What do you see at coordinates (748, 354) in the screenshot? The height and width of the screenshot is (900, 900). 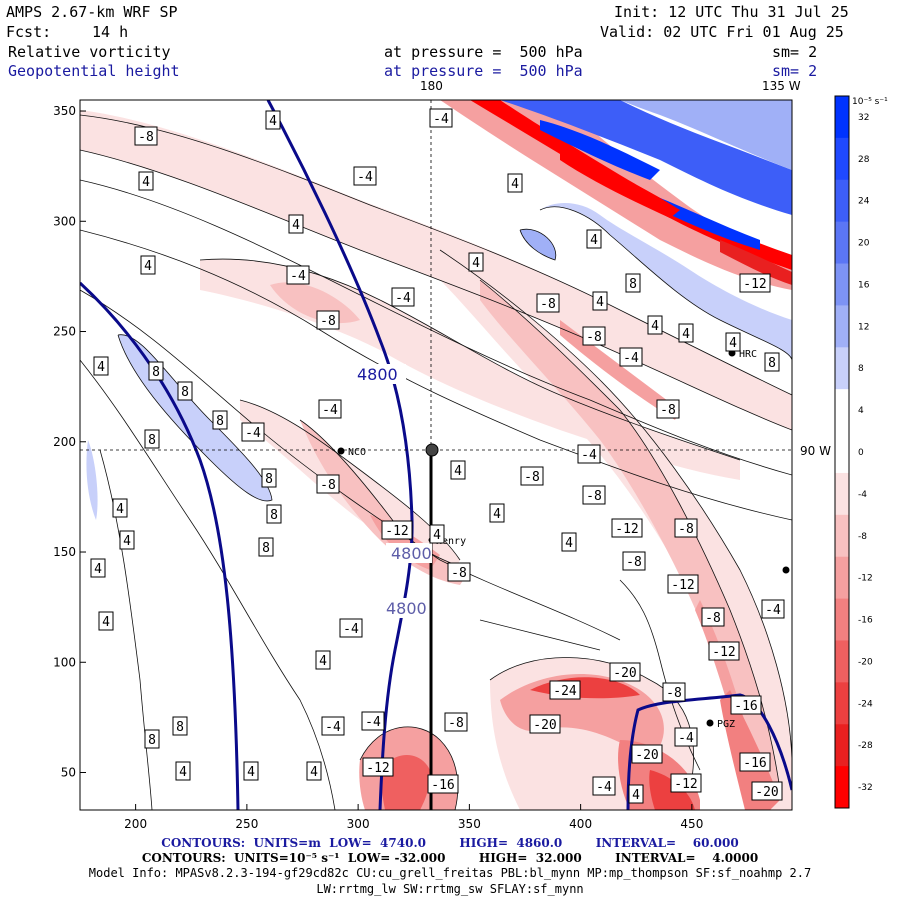 I see `station-label-hrc: HRC` at bounding box center [748, 354].